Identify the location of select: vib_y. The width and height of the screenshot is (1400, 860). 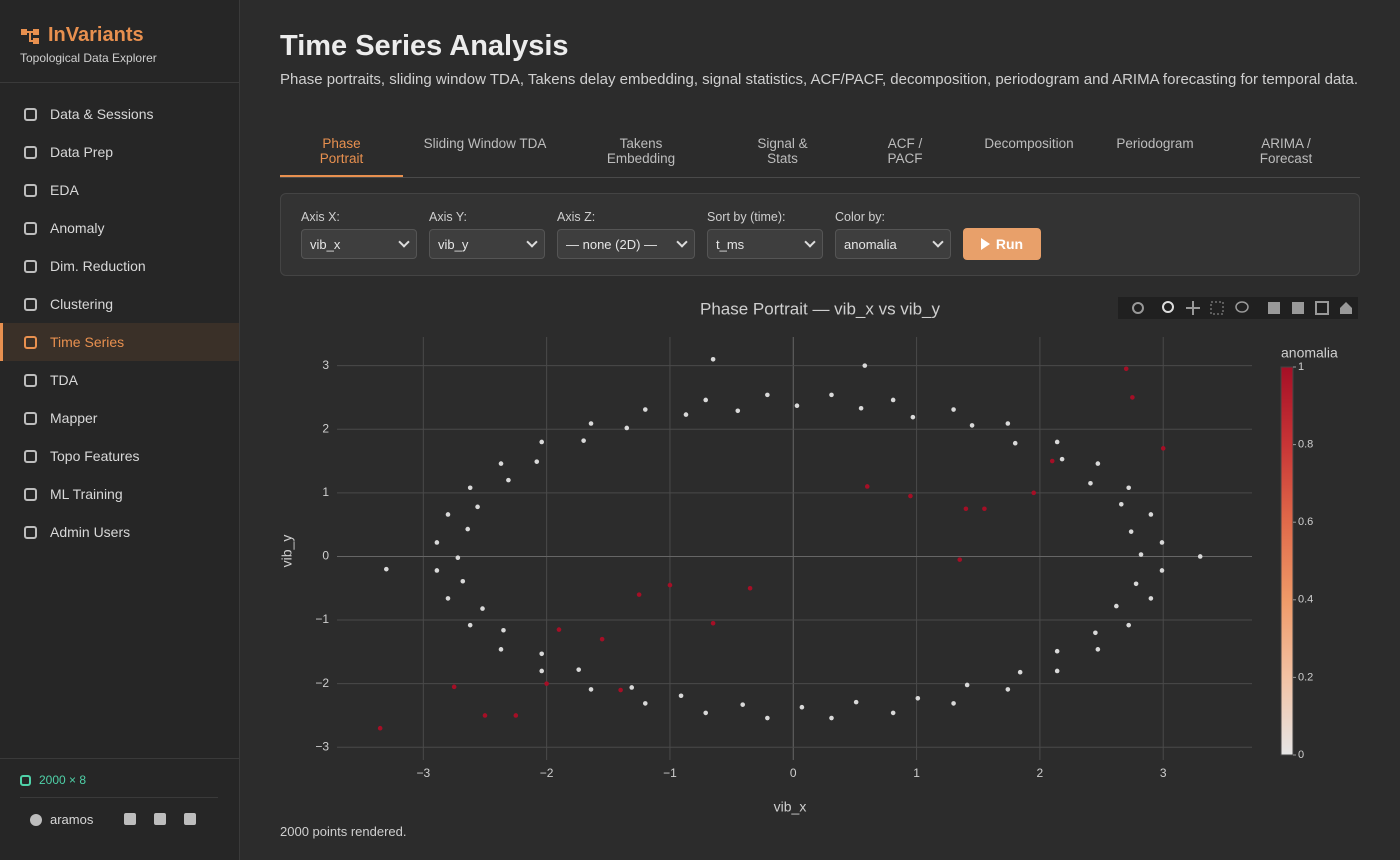
(487, 244).